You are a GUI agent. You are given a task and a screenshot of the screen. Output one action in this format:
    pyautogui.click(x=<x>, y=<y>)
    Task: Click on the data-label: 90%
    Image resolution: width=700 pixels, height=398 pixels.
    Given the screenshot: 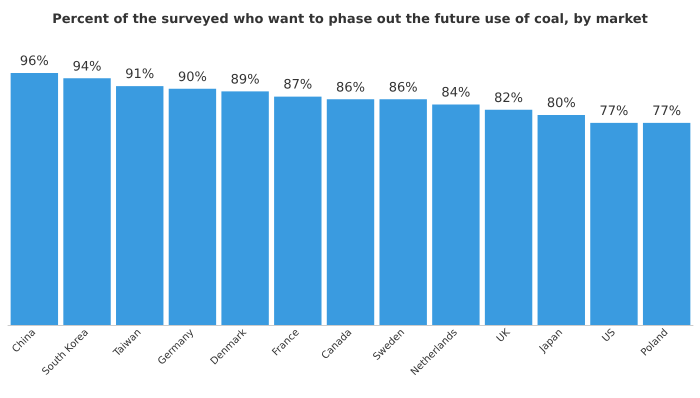 What is the action you would take?
    pyautogui.click(x=192, y=77)
    